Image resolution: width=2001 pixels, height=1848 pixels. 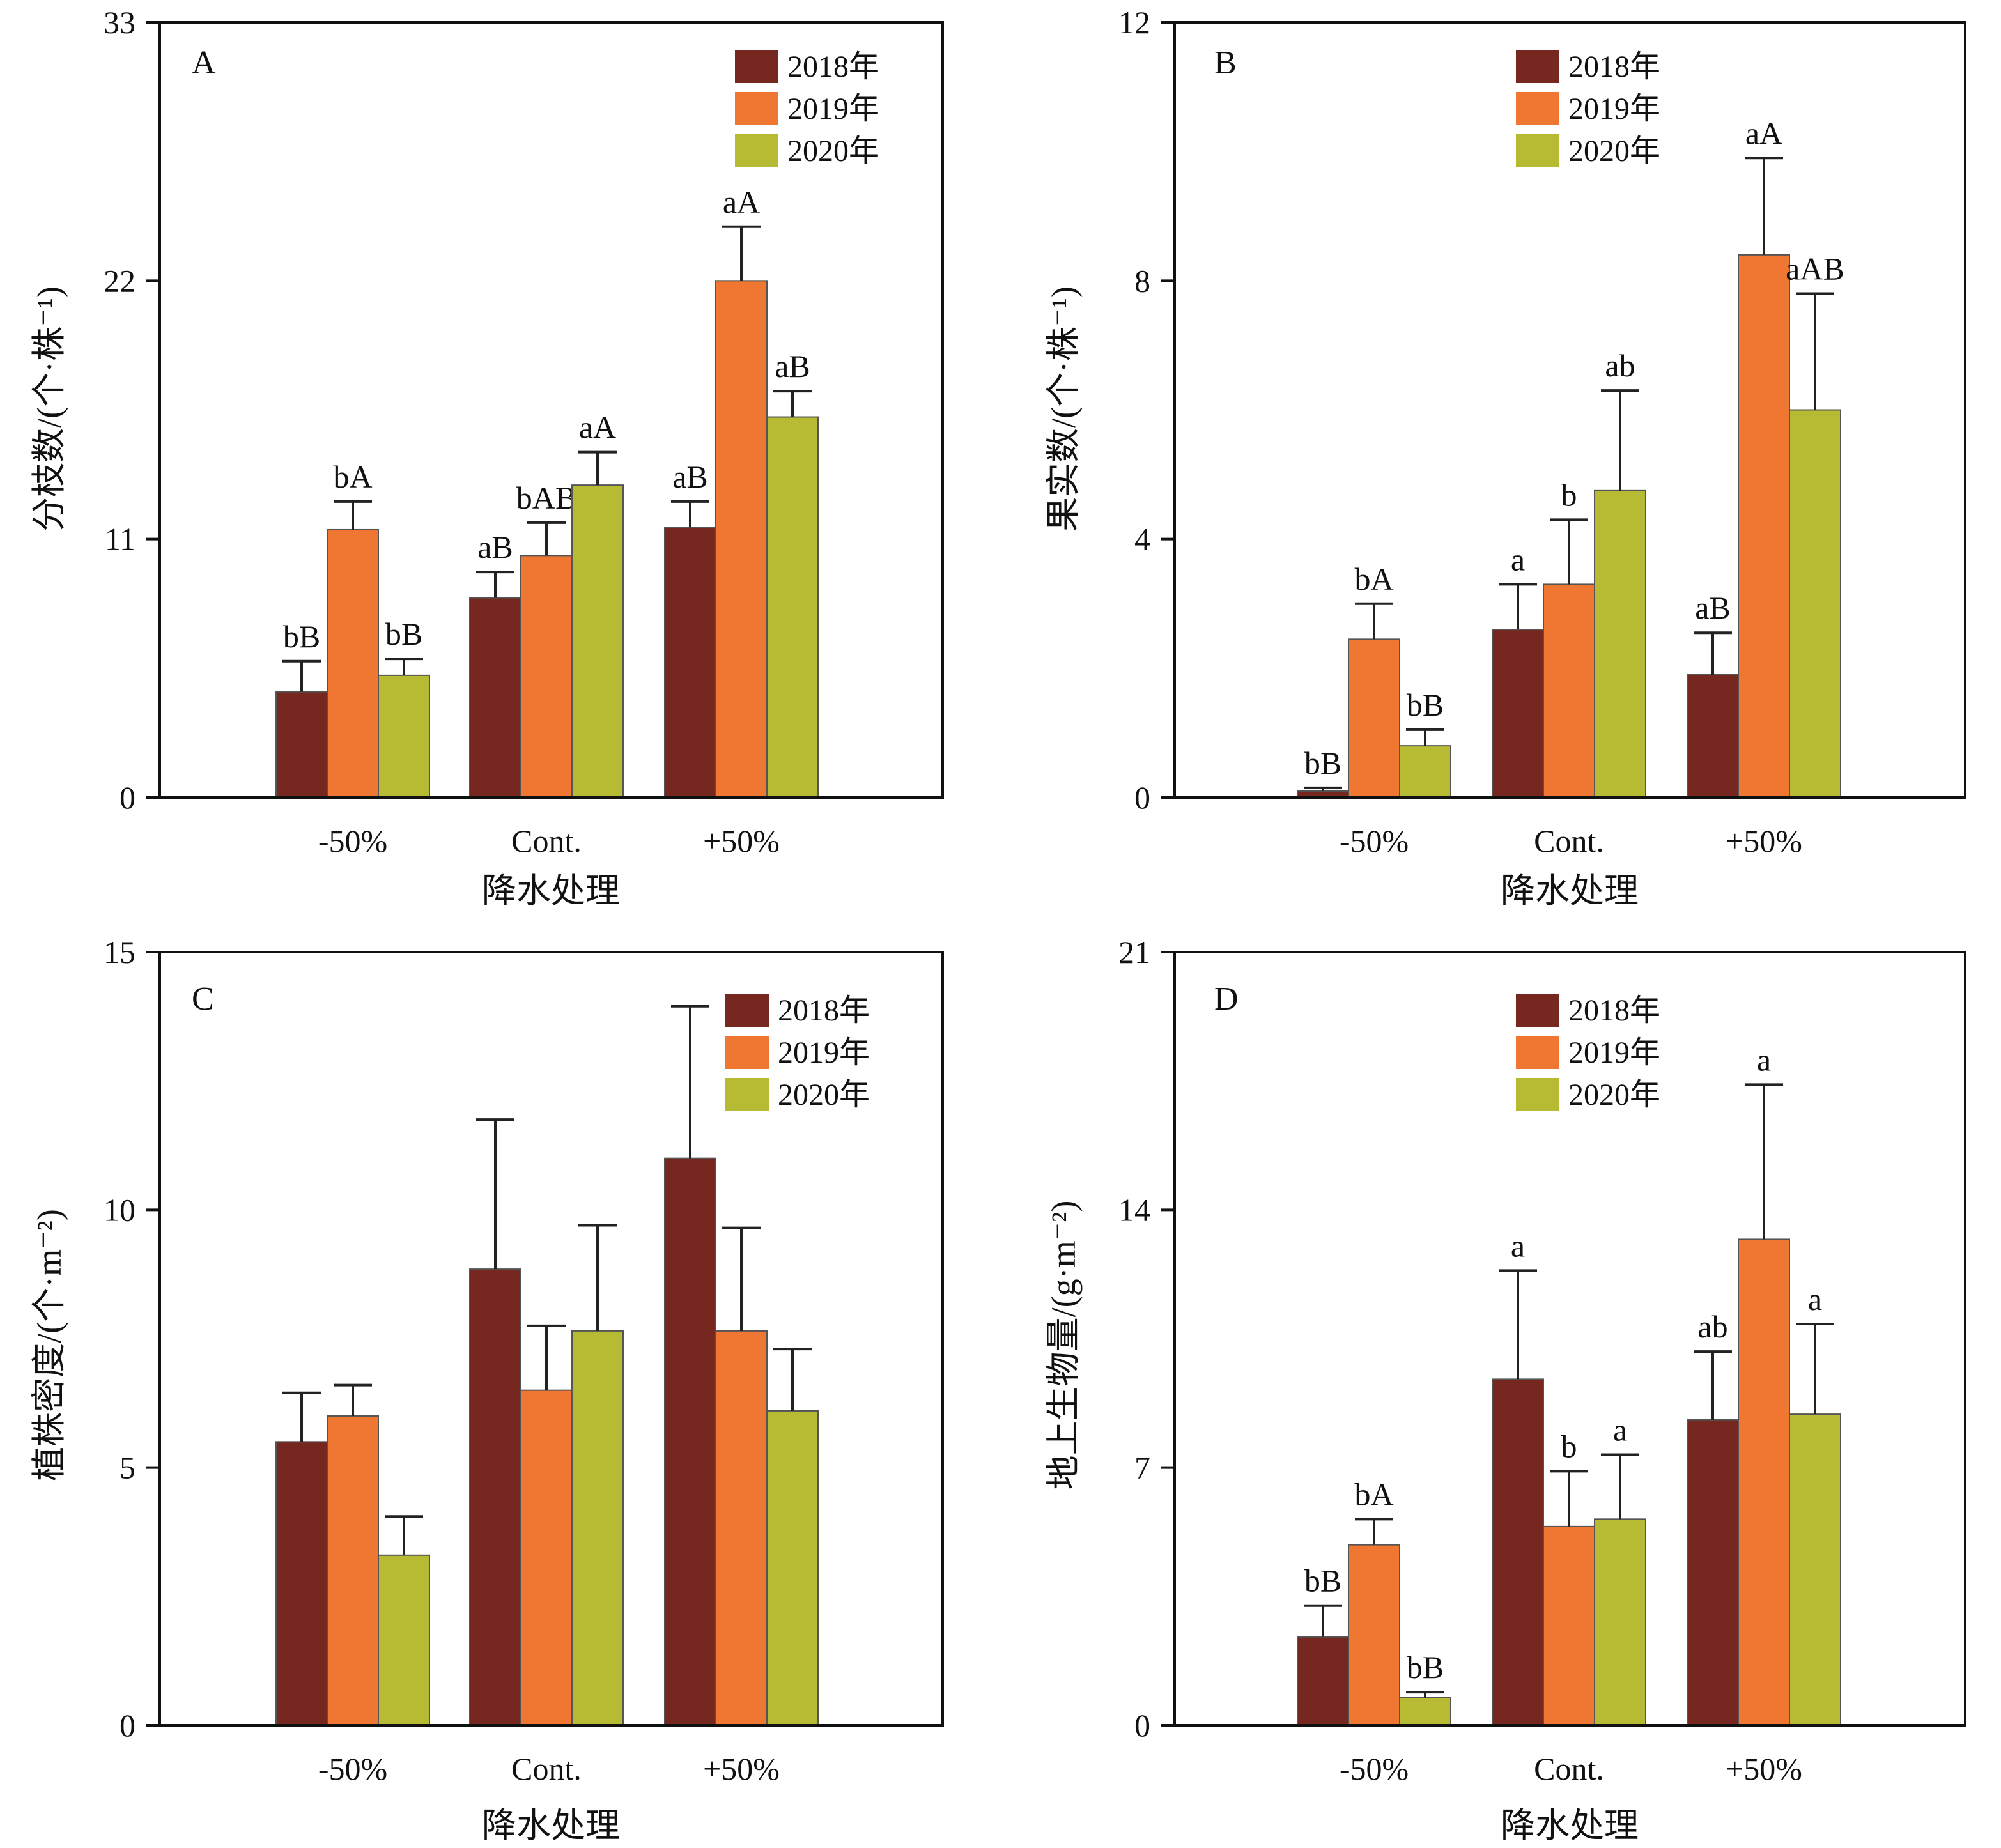 What do you see at coordinates (1815, 269) in the screenshot?
I see `significance-label: aAB` at bounding box center [1815, 269].